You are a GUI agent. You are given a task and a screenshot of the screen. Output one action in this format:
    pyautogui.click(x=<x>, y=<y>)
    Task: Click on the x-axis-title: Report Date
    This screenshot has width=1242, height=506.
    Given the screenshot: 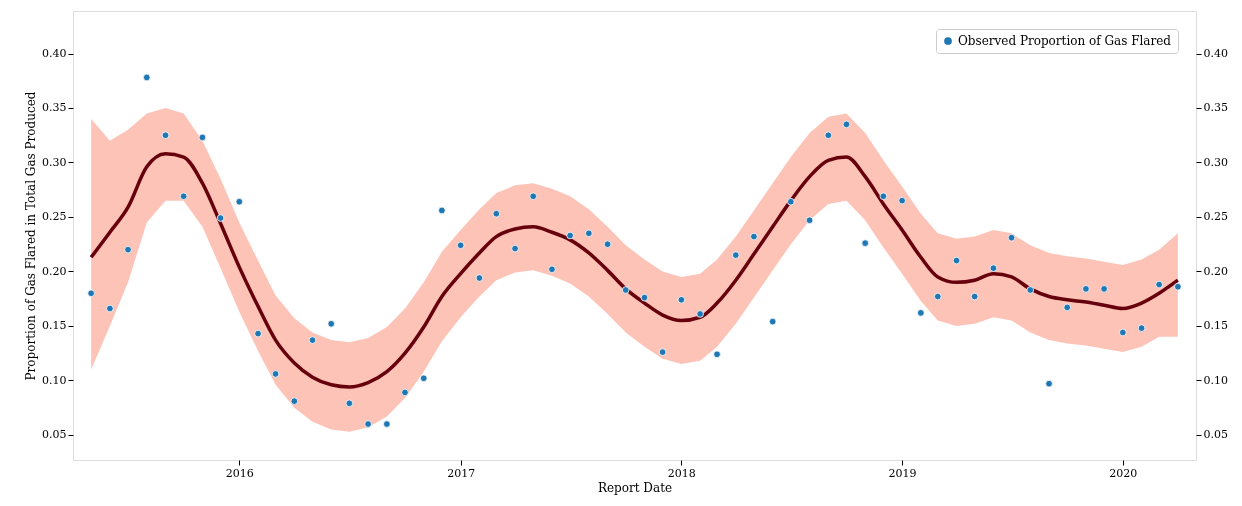 What is the action you would take?
    pyautogui.click(x=635, y=487)
    